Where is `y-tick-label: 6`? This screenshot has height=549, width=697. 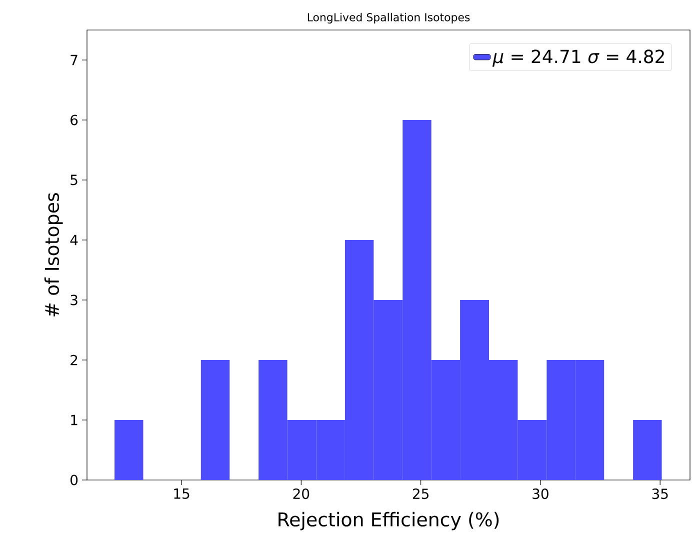
y-tick-label: 6 is located at coordinates (74, 120).